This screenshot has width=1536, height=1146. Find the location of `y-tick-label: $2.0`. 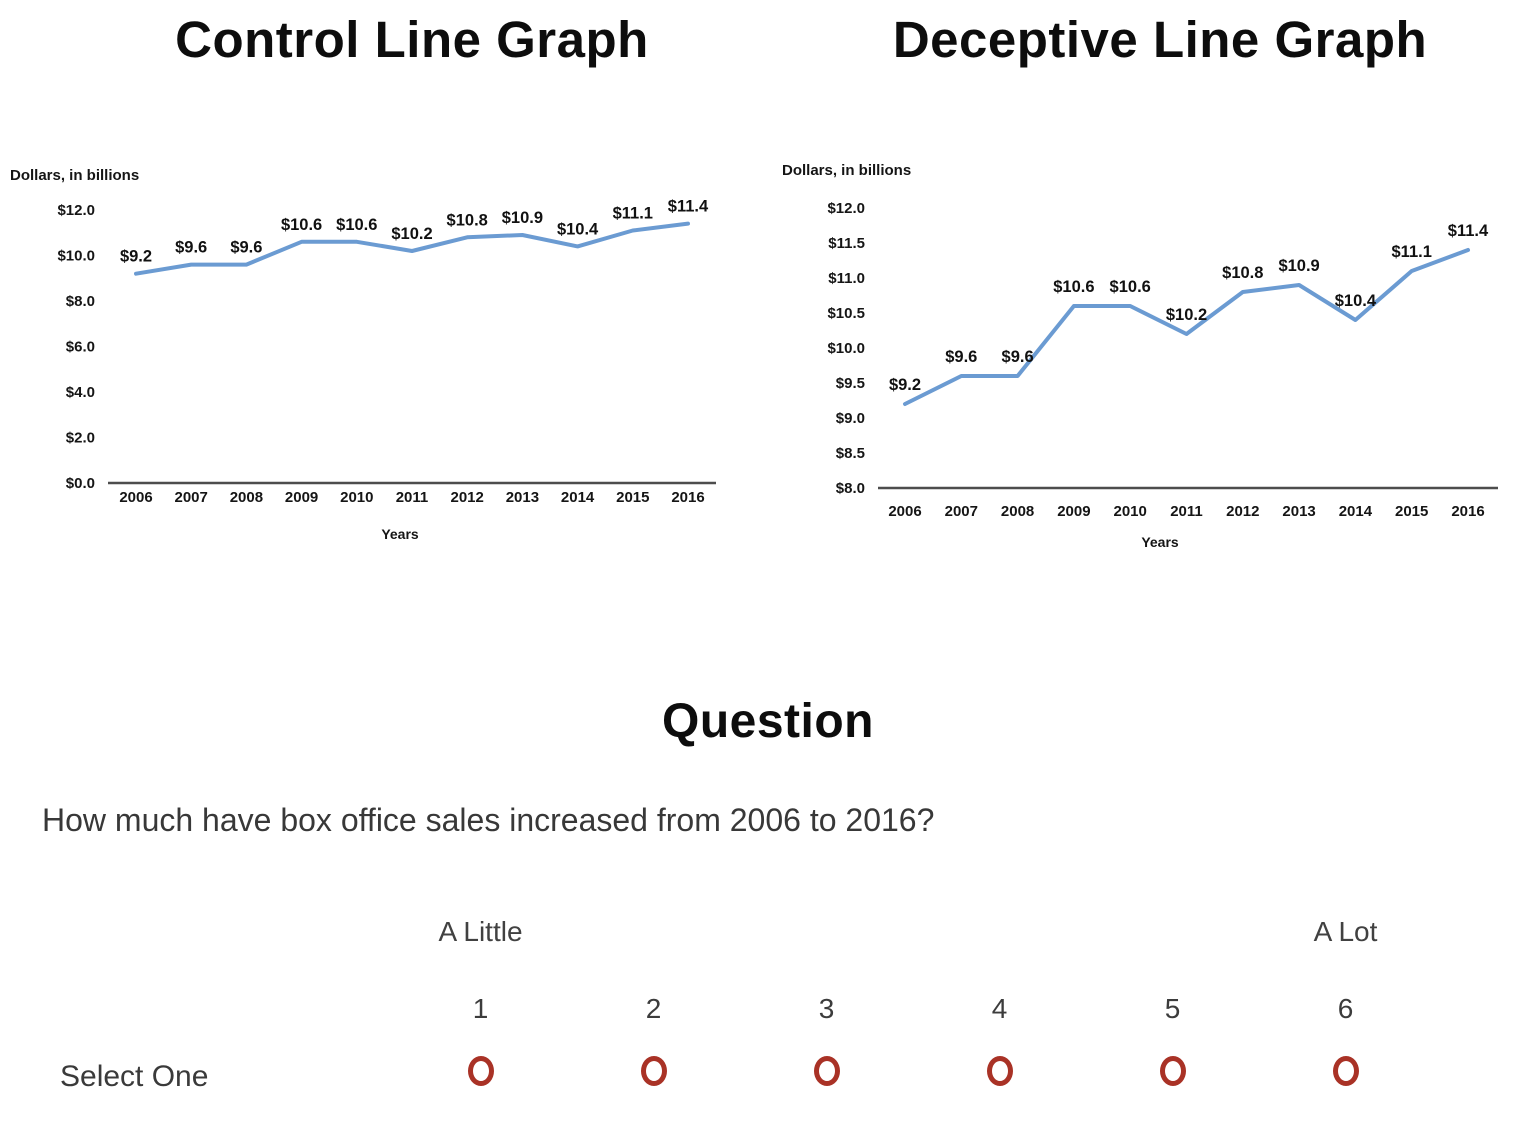

y-tick-label: $2.0 is located at coordinates (80, 438).